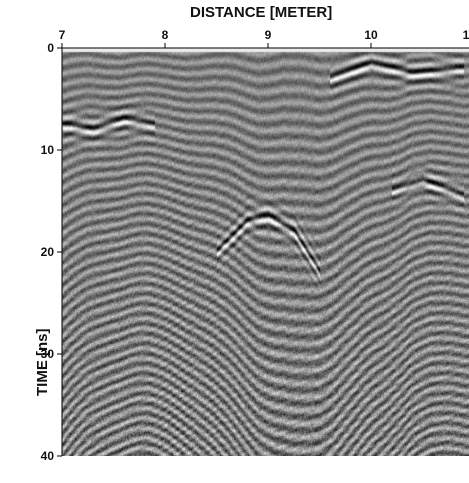 This screenshot has width=469, height=483. I want to click on y-axis: 0 10 20 30 40, so click(52, 252).